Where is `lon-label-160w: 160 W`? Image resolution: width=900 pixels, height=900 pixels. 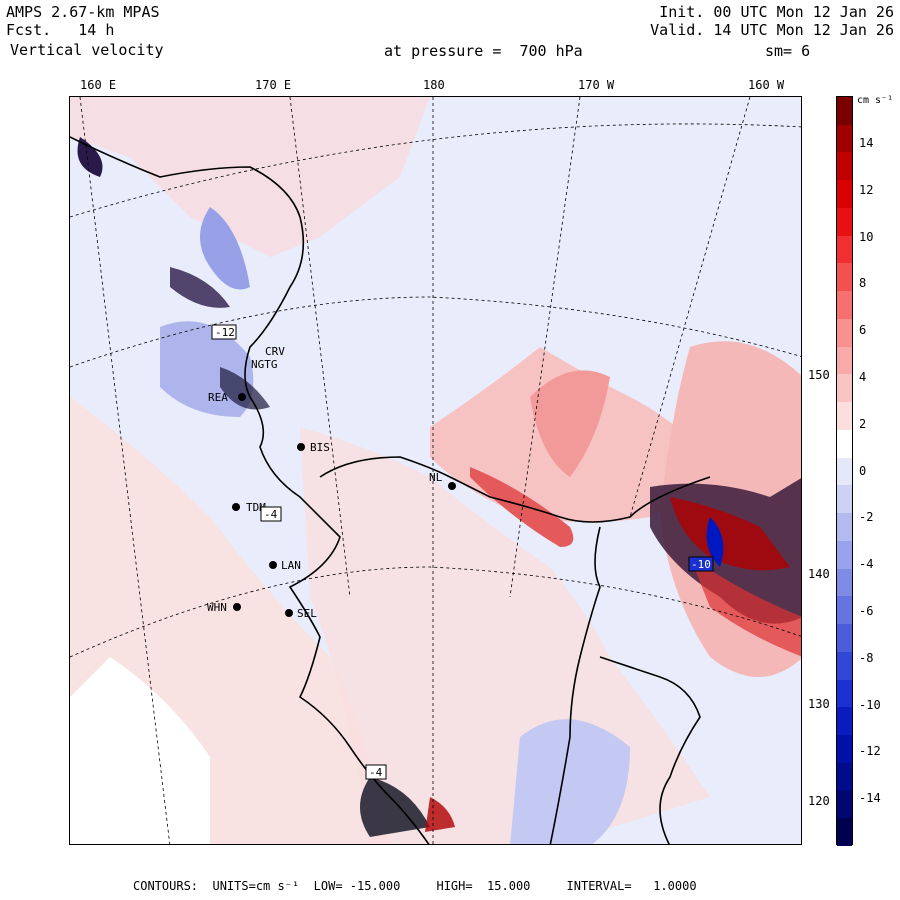
lon-label-160w: 160 W is located at coordinates (766, 85).